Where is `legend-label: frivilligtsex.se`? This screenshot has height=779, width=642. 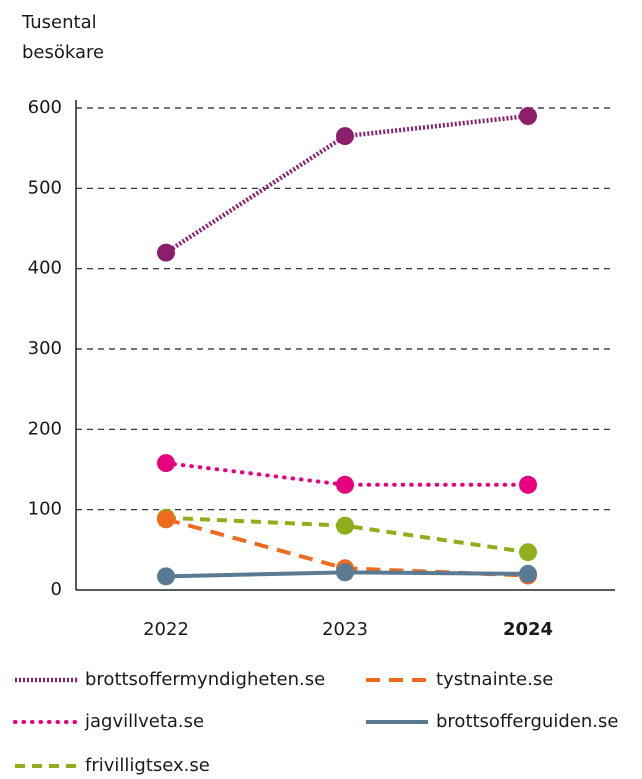
legend-label: frivilligtsex.se is located at coordinates (147, 765).